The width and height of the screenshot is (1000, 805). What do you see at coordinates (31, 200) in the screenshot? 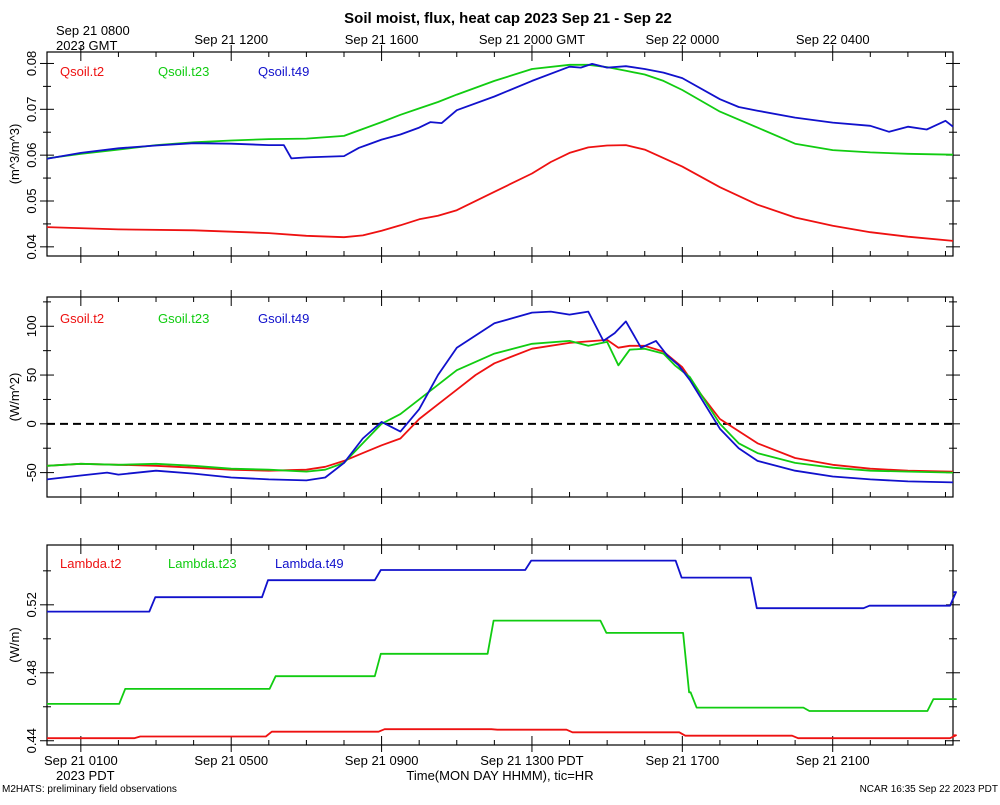
I see `y-tick-label: 0.05` at bounding box center [31, 200].